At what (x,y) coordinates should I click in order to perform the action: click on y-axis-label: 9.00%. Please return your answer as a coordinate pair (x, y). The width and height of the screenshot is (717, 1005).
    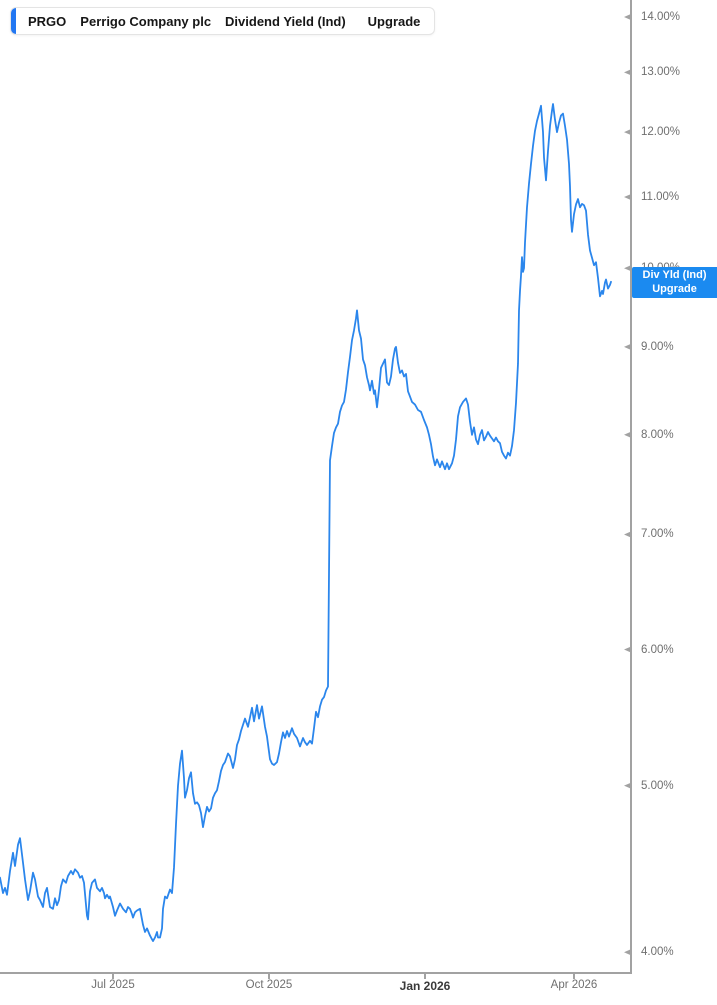
    Looking at the image, I should click on (657, 346).